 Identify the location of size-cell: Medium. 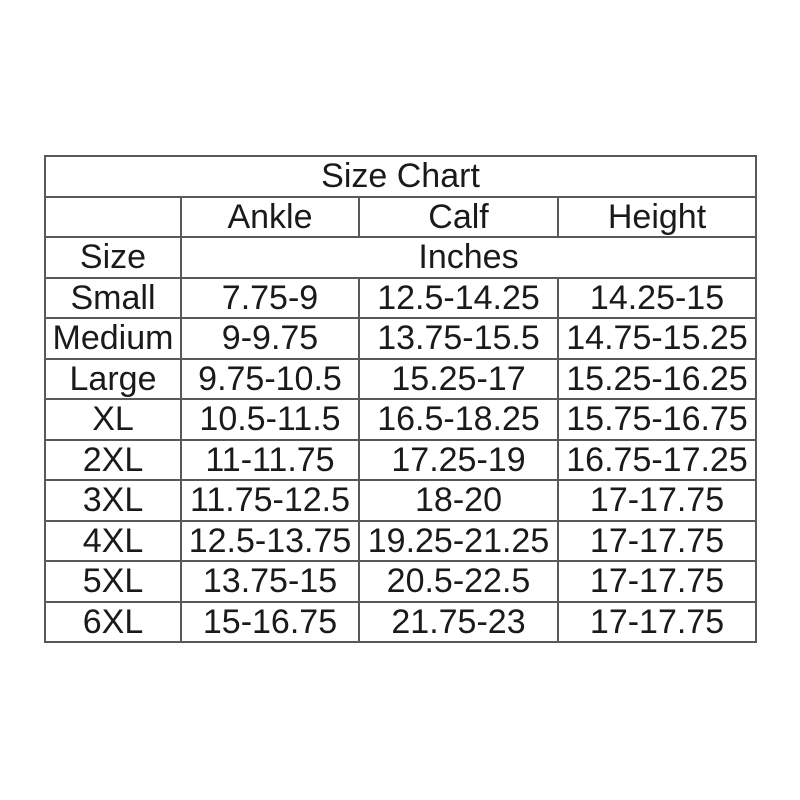
(113, 338).